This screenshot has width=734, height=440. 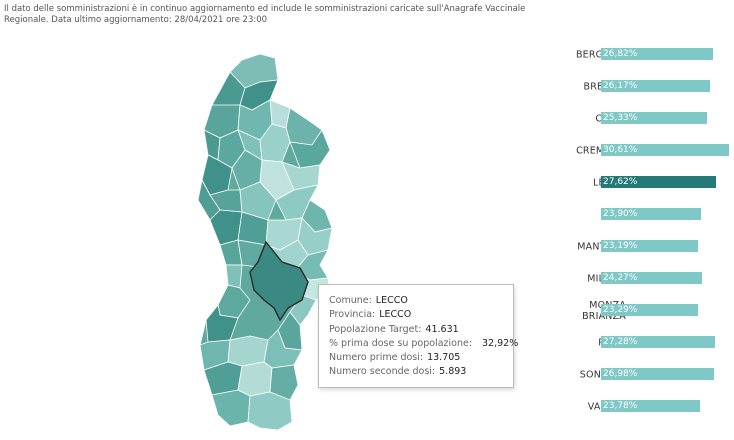 What do you see at coordinates (650, 406) in the screenshot?
I see `province-bar: 23,78%` at bounding box center [650, 406].